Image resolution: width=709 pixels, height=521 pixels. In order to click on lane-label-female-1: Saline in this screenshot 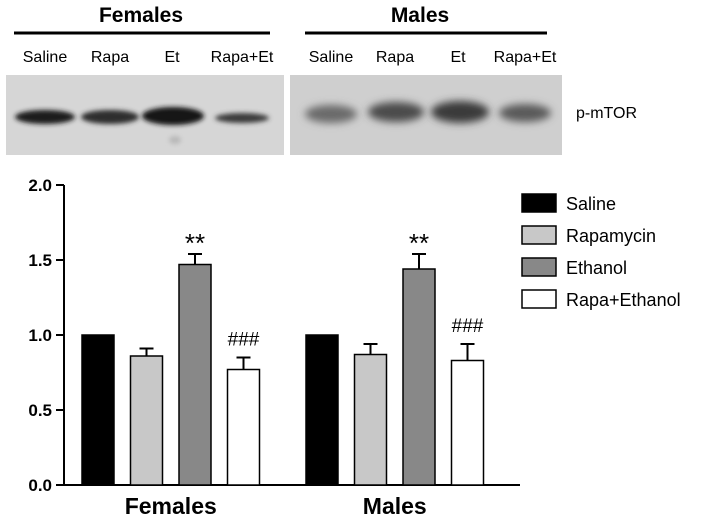, I will do `click(45, 57)`.